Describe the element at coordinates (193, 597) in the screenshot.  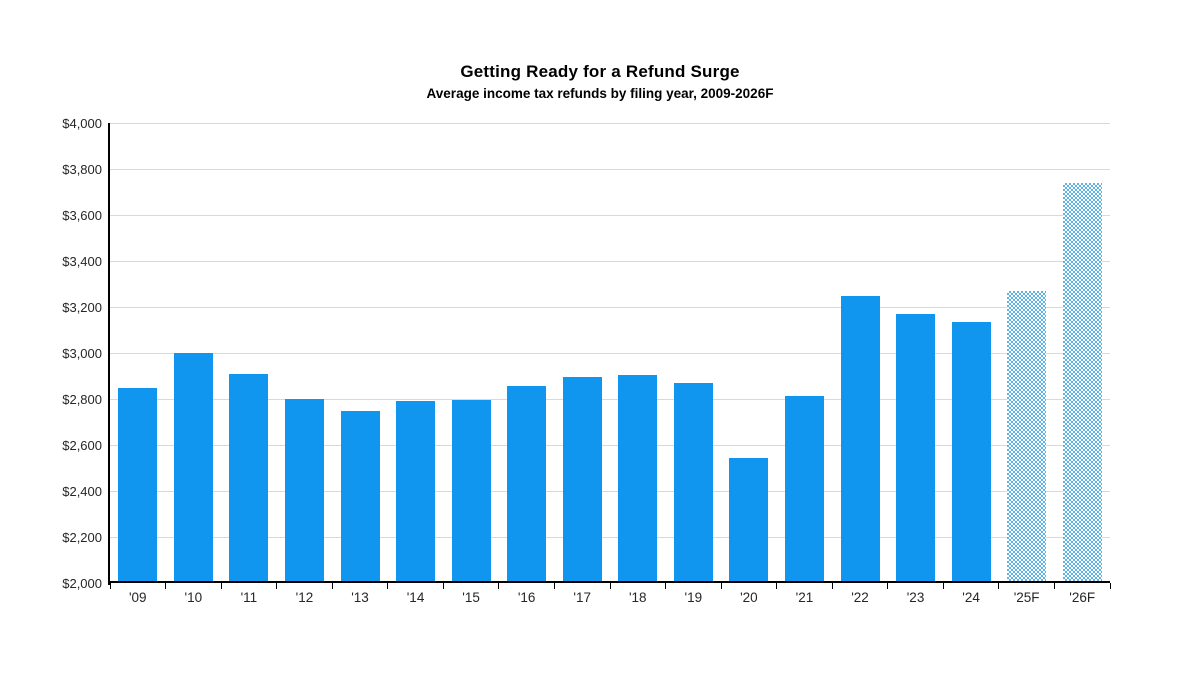
I see `x-axis-label: '10` at that location.